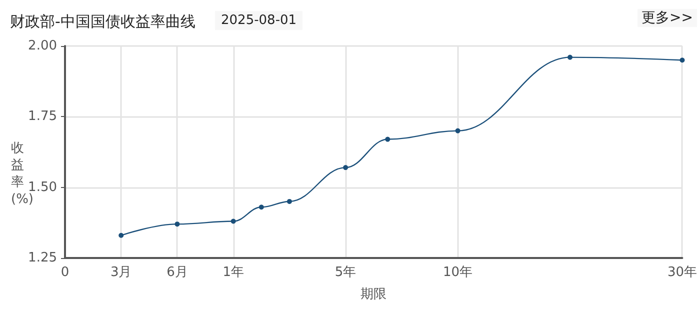  I want to click on x-tick-label: 1年, so click(233, 272).